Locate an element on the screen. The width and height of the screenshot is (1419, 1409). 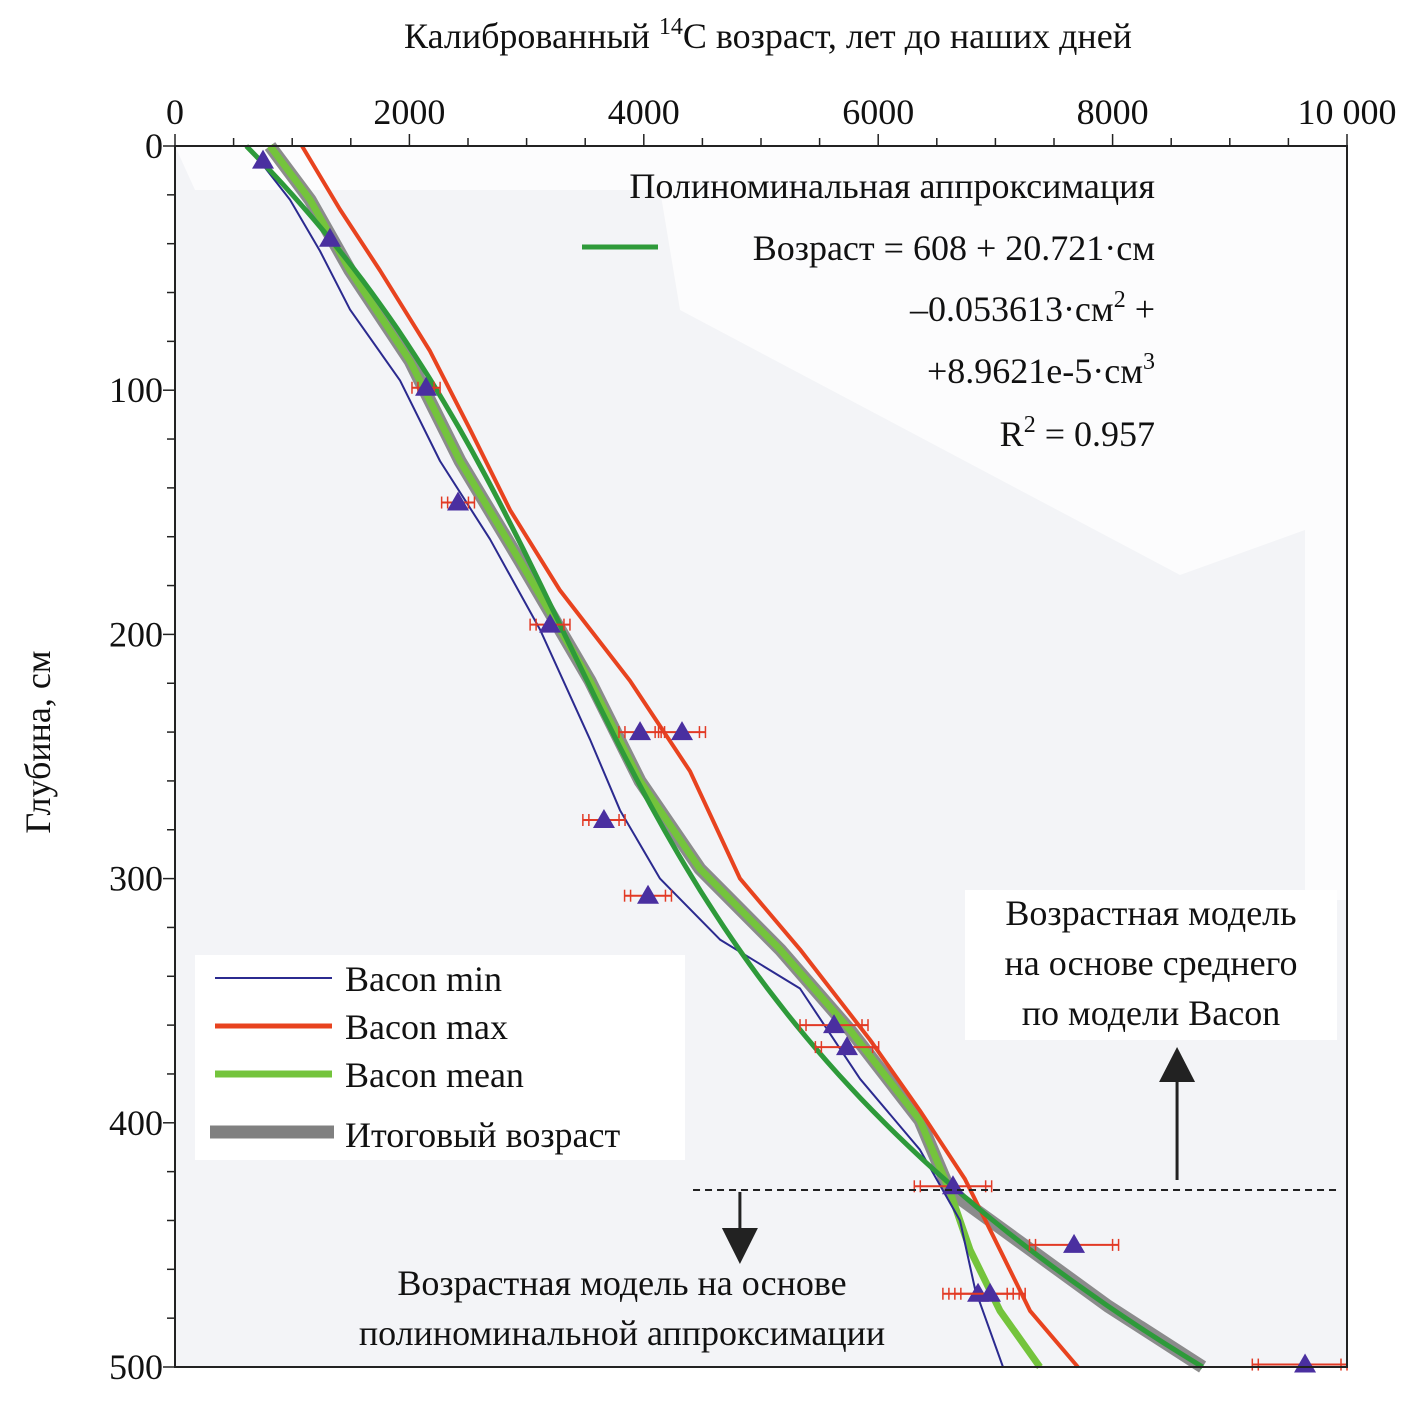
x-tick-label: 2000 is located at coordinates (409, 112).